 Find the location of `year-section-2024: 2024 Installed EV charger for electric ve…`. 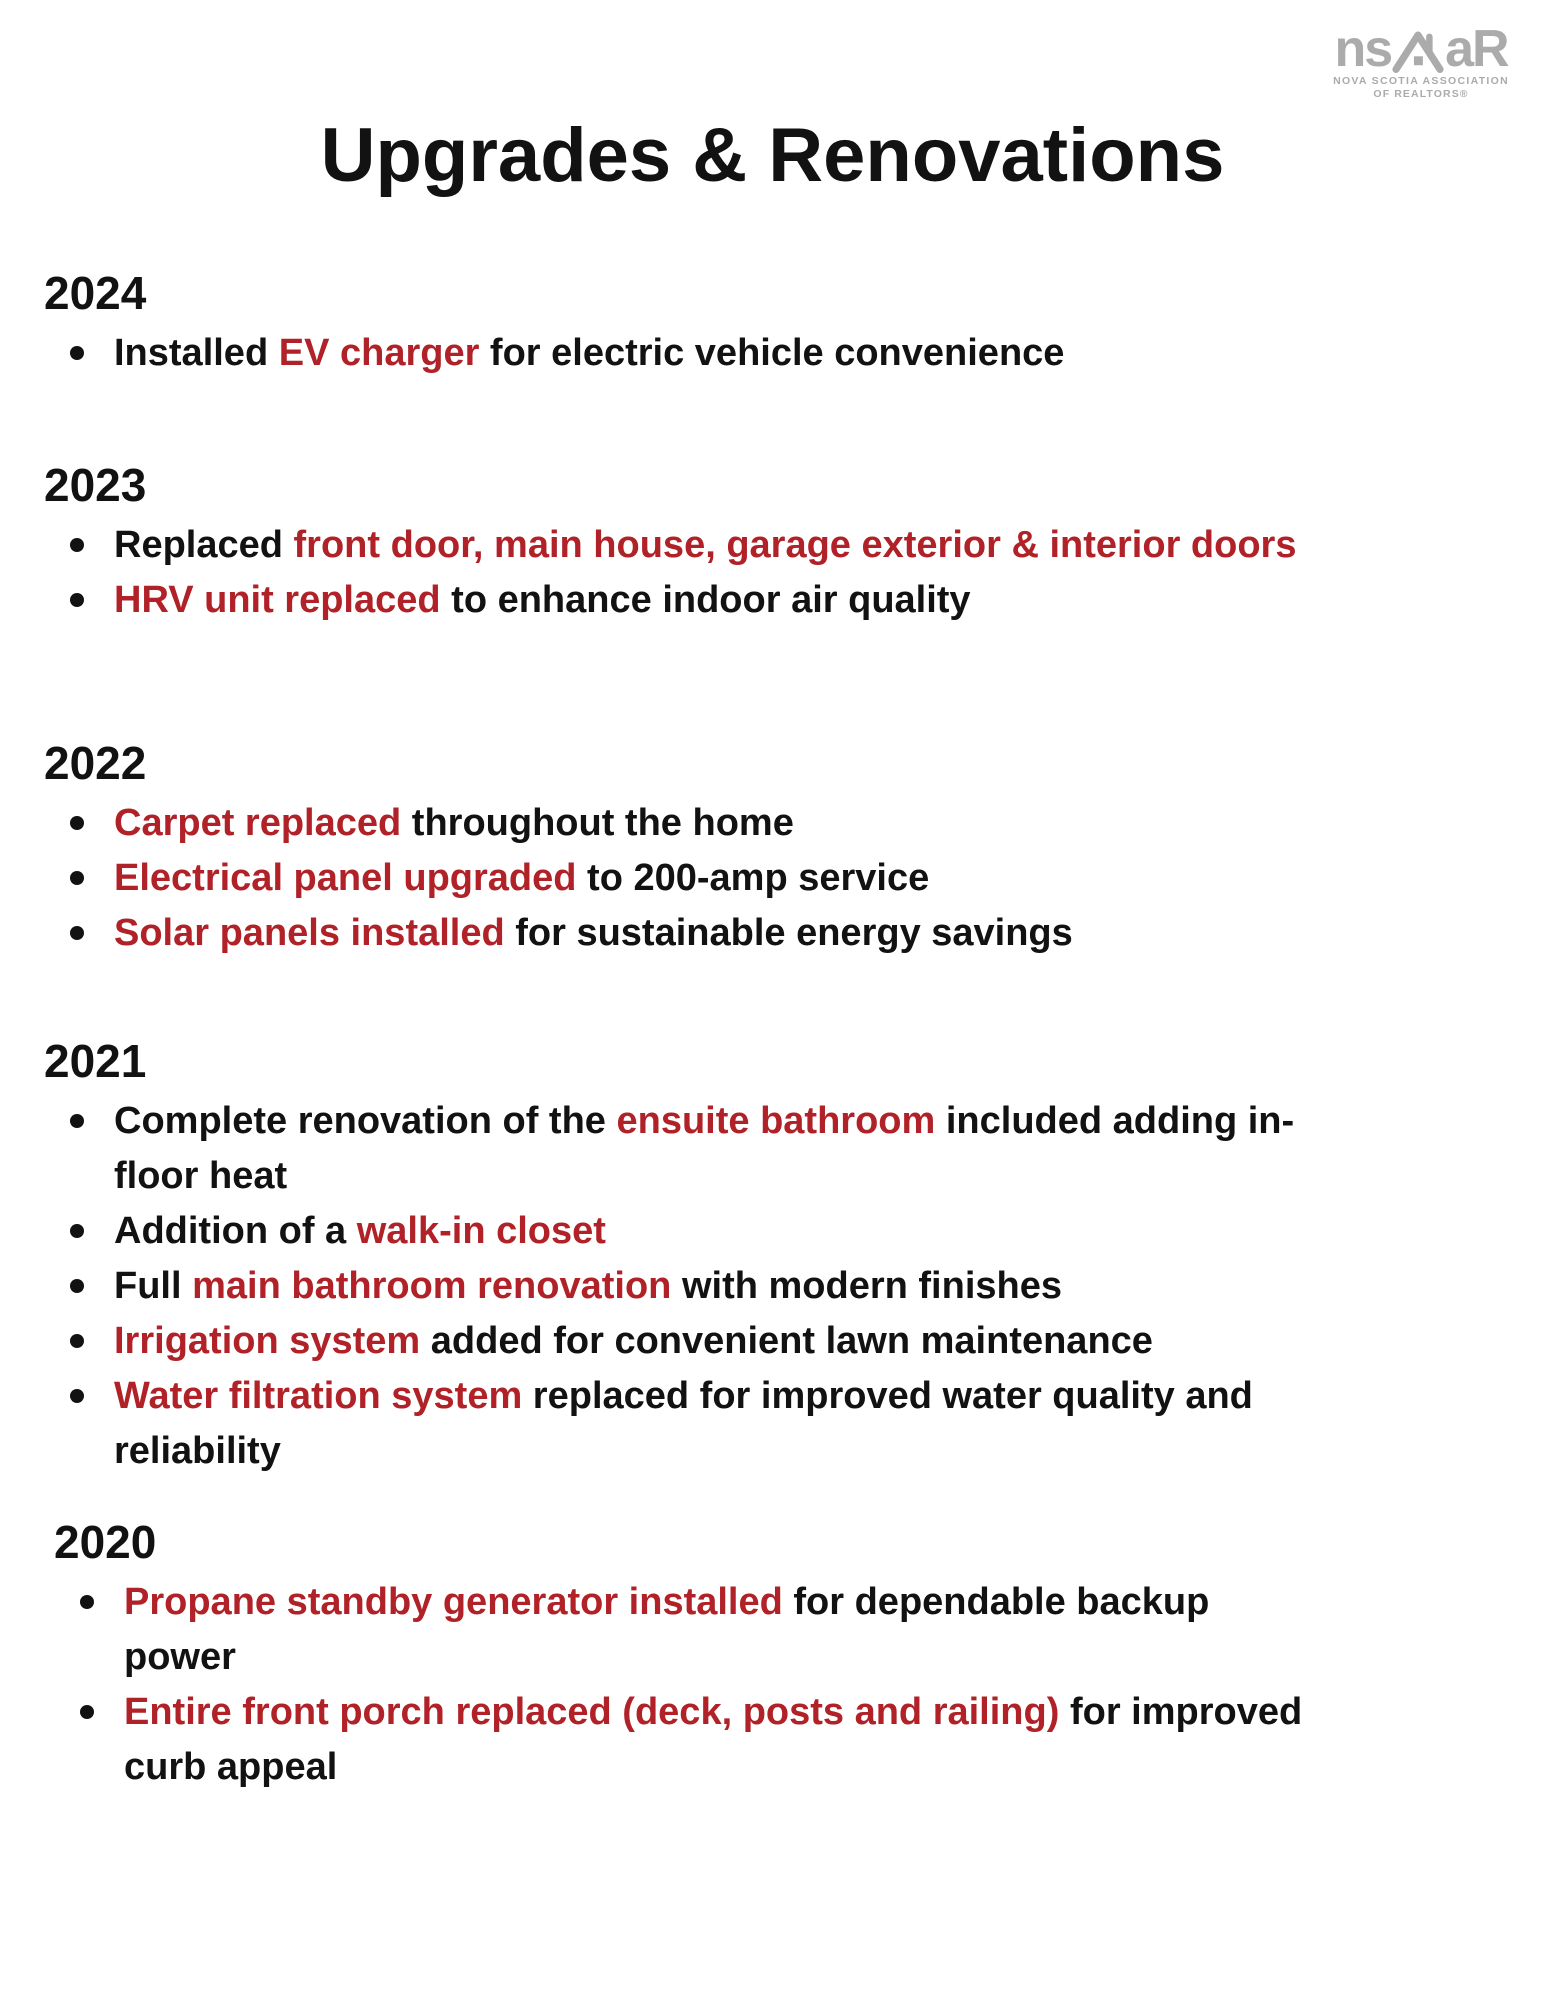

year-section-2024: 2024 Installed EV charger for electric ve… is located at coordinates (779, 325).